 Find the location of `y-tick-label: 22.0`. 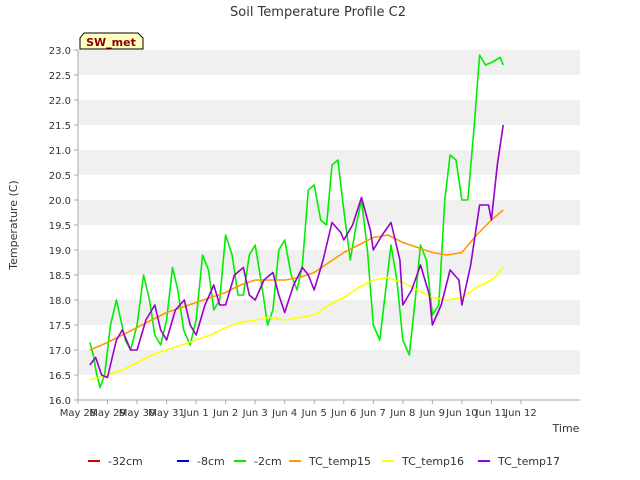

y-tick-label: 22.0 is located at coordinates (60, 101).